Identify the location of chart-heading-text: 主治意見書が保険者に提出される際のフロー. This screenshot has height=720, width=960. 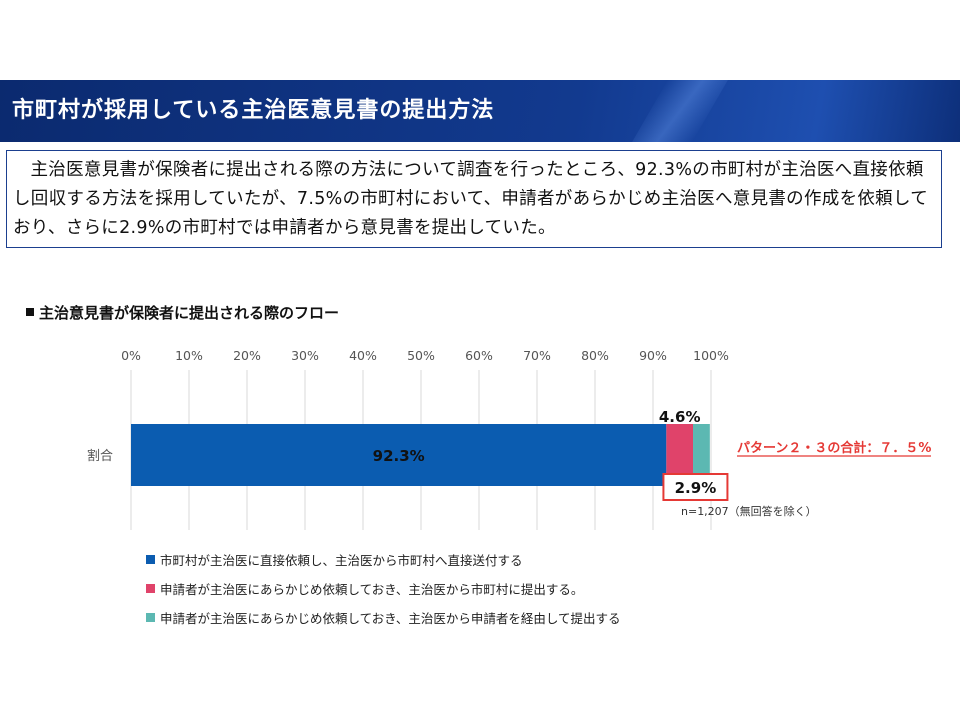
(189, 313).